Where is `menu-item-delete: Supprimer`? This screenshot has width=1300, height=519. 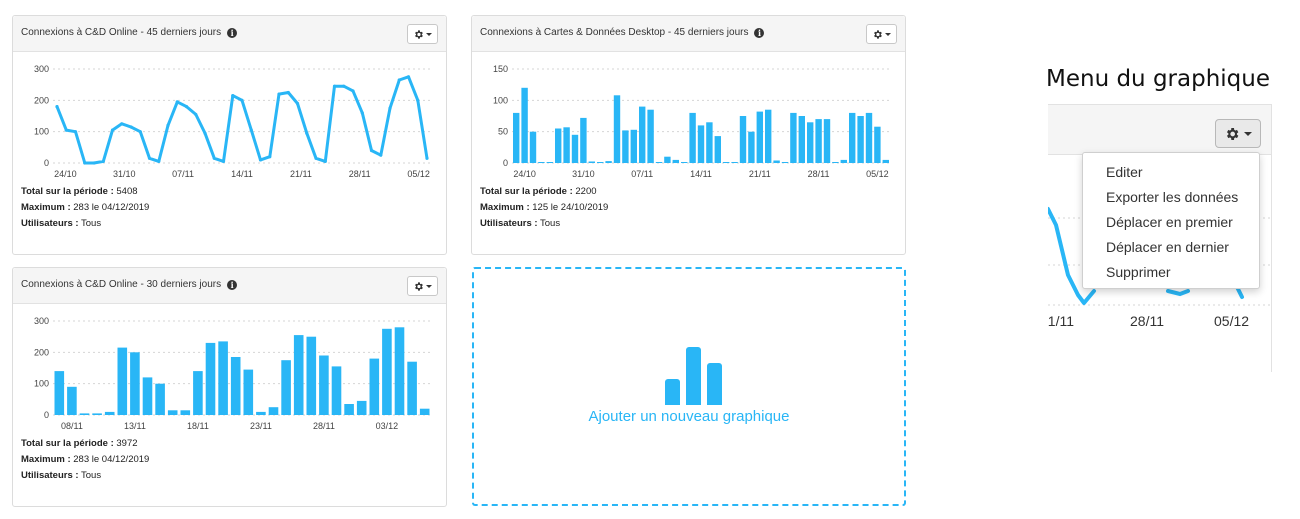
menu-item-delete: Supprimer is located at coordinates (1138, 272).